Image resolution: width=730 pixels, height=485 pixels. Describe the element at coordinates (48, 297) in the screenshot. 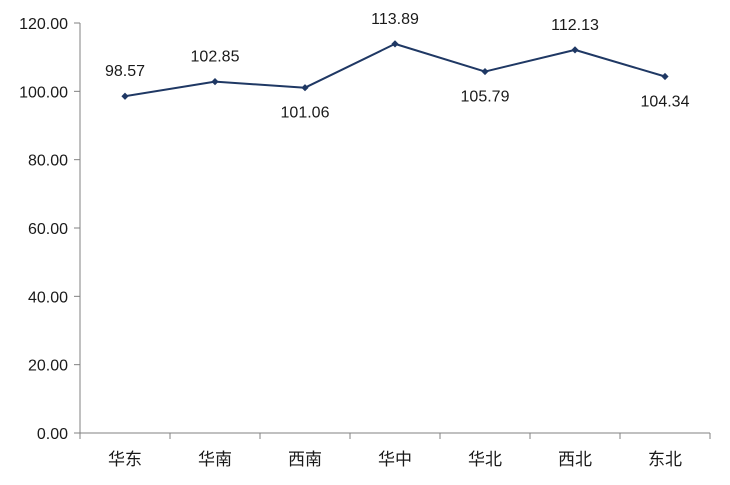

I see `y-tick-label: 40.00` at that location.